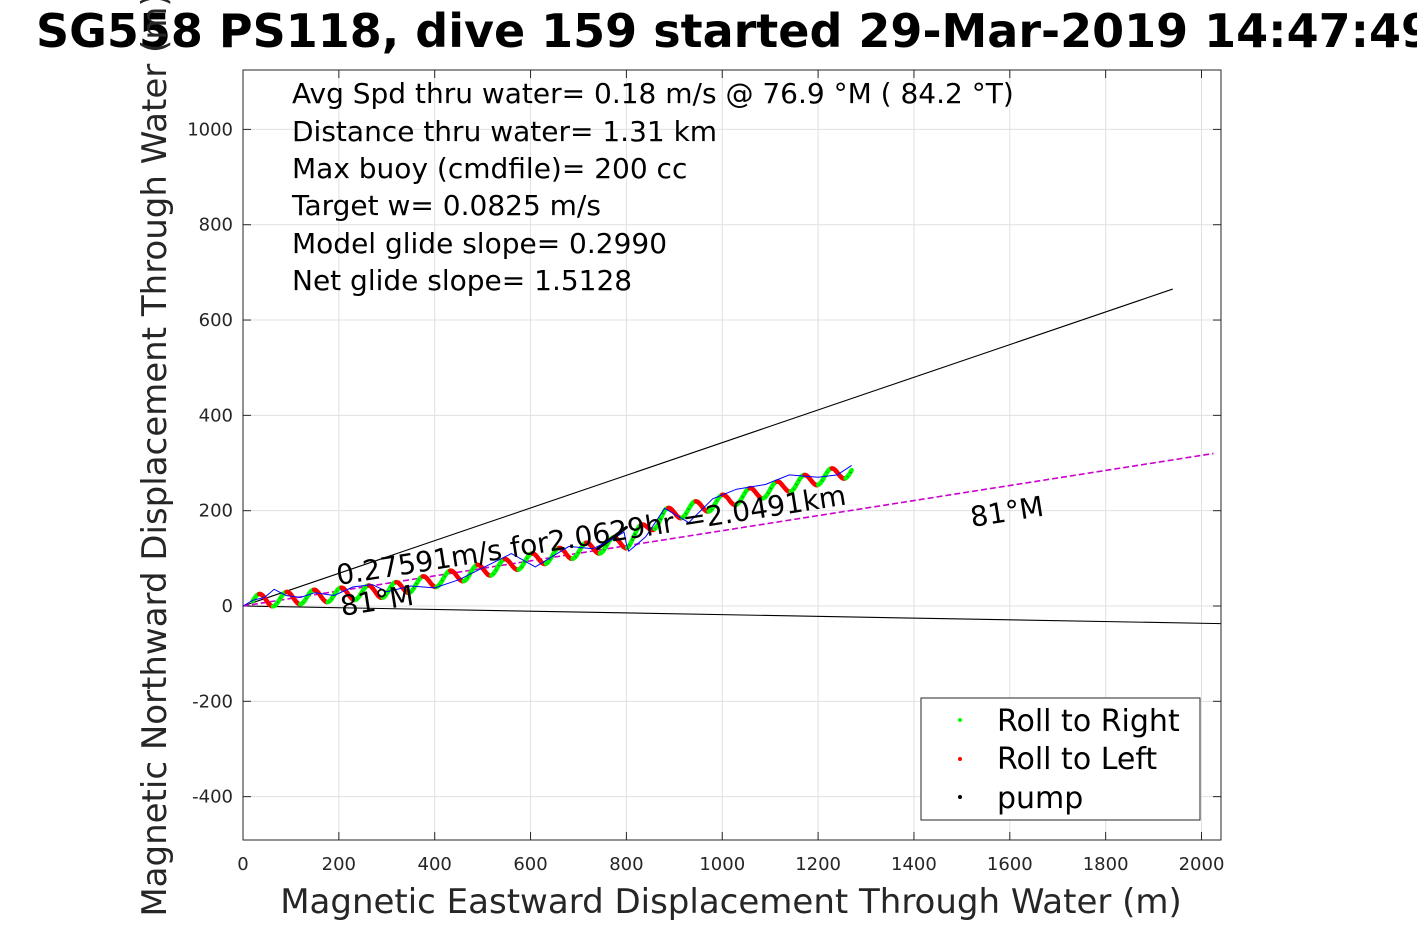 Image resolution: width=1417 pixels, height=945 pixels. I want to click on pump-point, so click(626, 527).